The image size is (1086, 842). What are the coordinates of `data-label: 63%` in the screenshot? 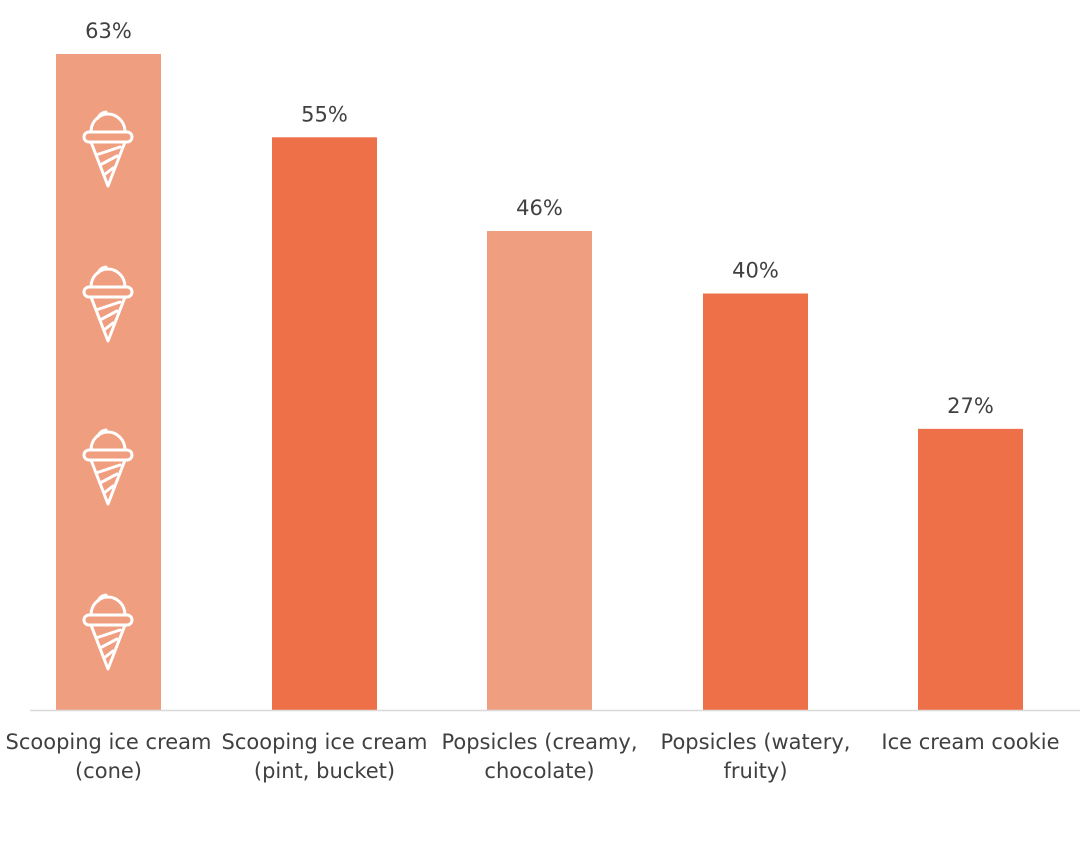 It's located at (108, 31).